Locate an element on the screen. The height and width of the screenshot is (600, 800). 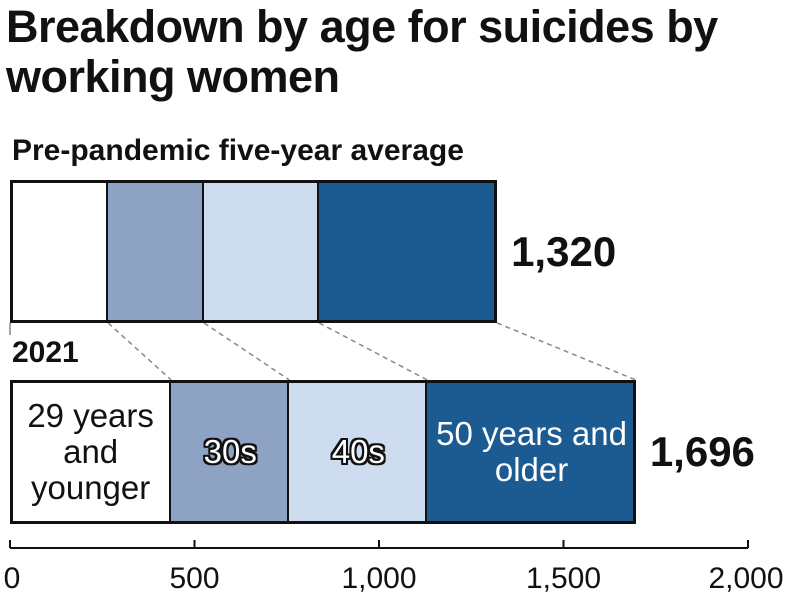
category-label: 2021 is located at coordinates (45, 352).